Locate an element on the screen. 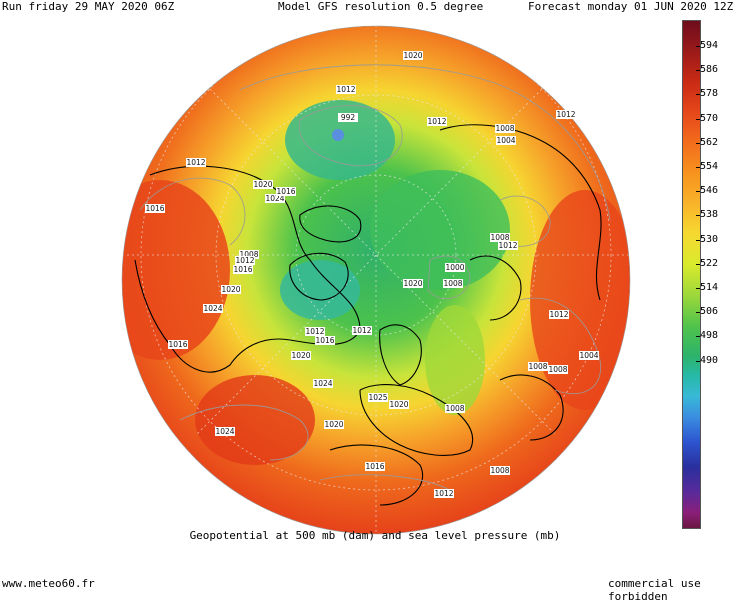 This screenshot has width=750, height=603. cold-region-hudson is located at coordinates (320, 290).